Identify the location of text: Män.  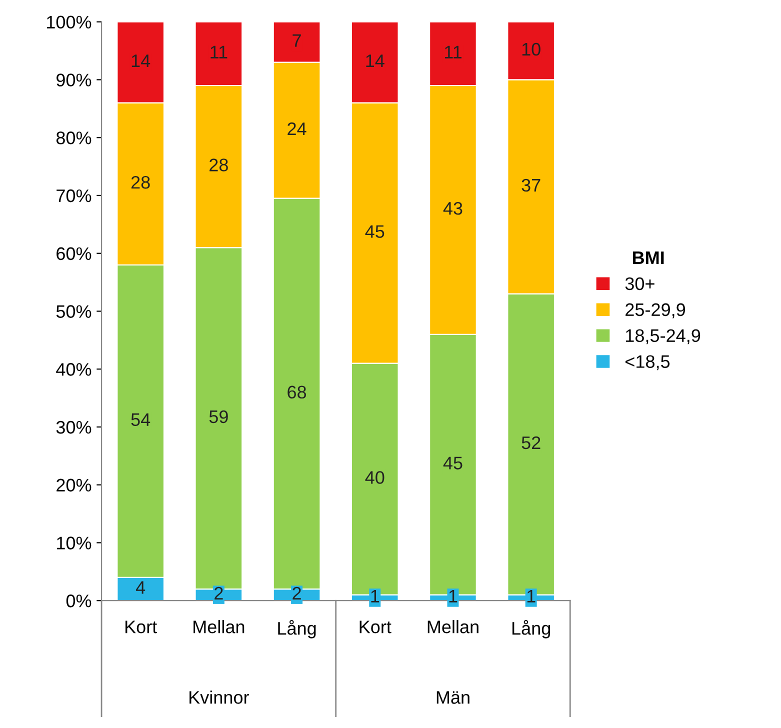
(453, 697).